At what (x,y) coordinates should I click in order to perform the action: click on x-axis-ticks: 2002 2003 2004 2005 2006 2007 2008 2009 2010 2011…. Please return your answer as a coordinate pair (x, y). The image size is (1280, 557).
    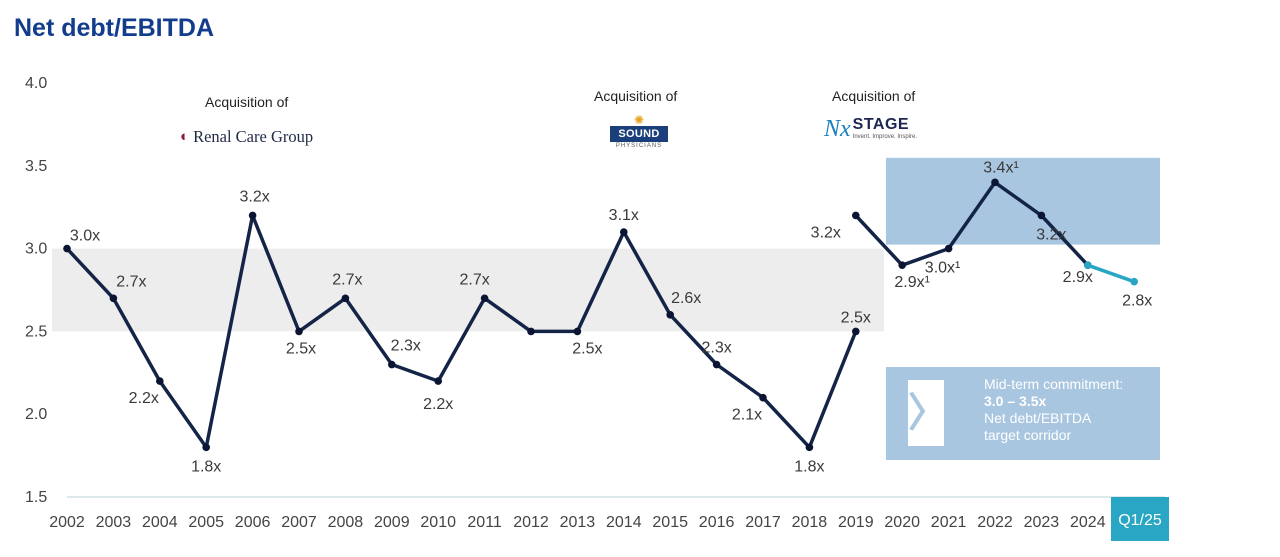
    Looking at the image, I should click on (577, 522).